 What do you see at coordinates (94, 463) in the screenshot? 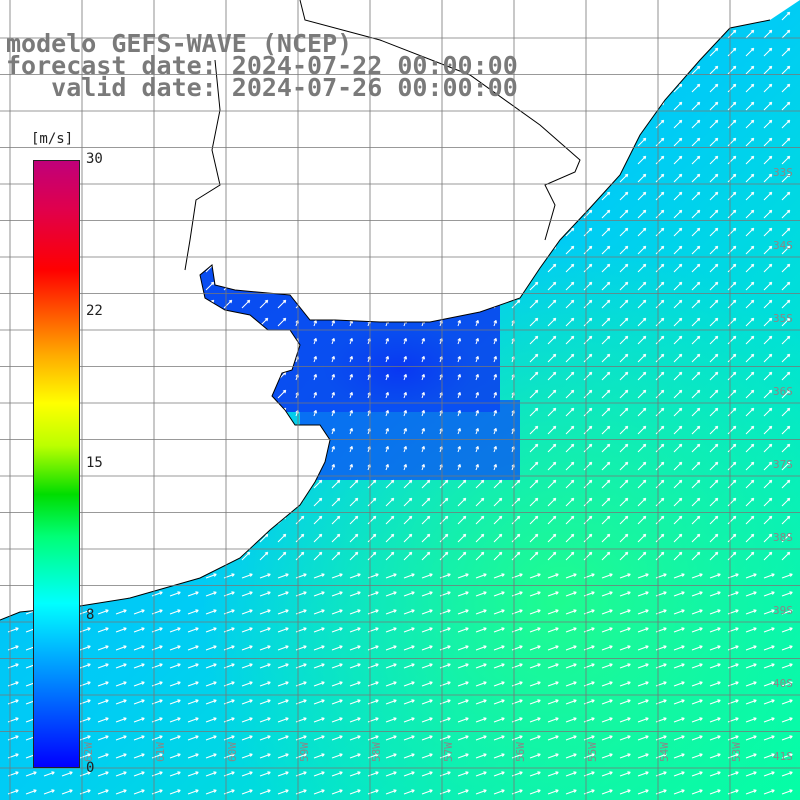
I see `colorbar-tick-15: 15` at bounding box center [94, 463].